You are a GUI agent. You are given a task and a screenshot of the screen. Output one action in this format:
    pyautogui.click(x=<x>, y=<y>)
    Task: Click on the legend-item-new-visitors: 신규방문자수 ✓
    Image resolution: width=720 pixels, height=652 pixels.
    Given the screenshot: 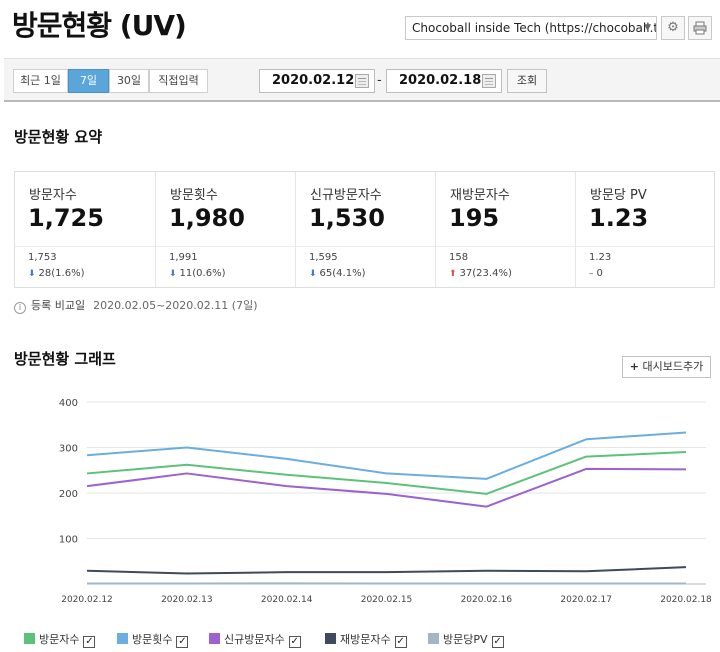 What is the action you would take?
    pyautogui.click(x=255, y=639)
    